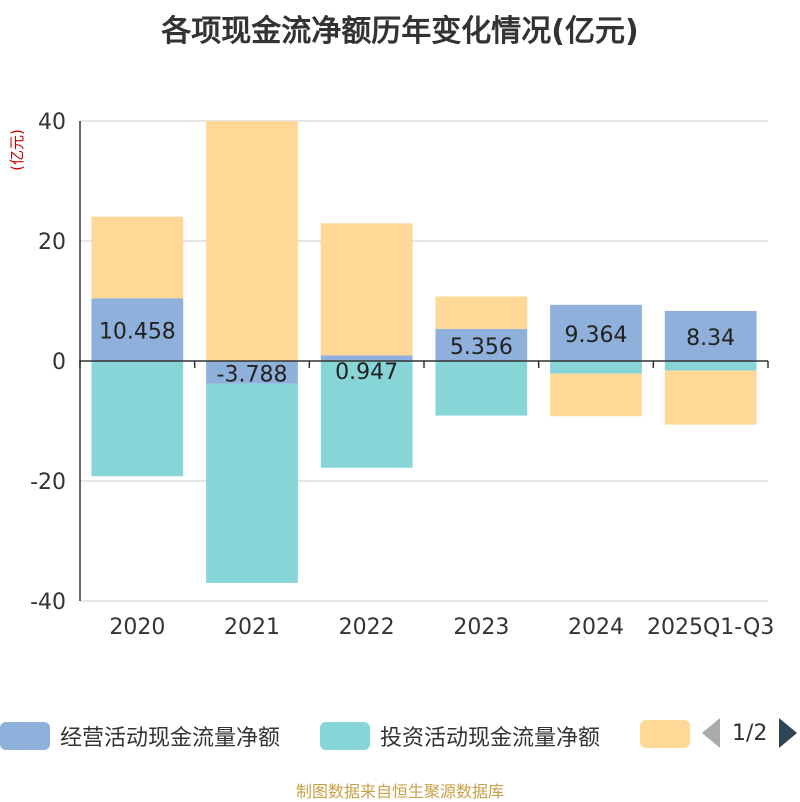 The height and width of the screenshot is (802, 800). I want to click on legend-pager: 1/2, so click(750, 733).